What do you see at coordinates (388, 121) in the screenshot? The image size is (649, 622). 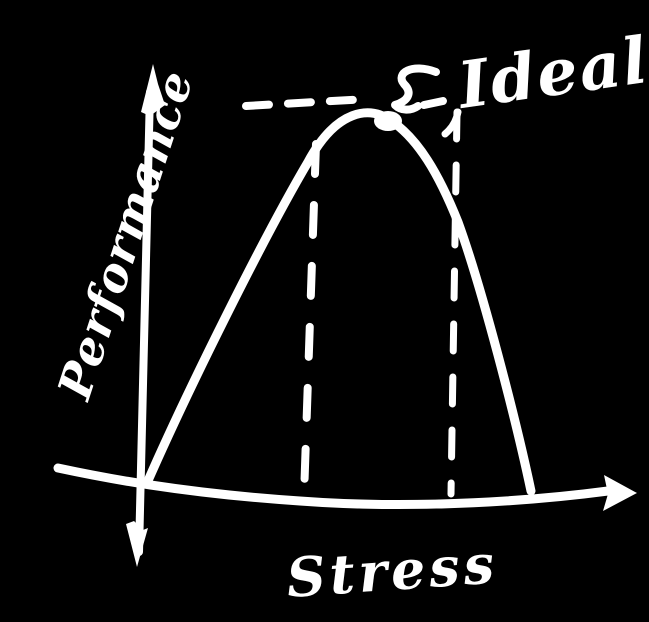 I see `curve-peak-dot` at bounding box center [388, 121].